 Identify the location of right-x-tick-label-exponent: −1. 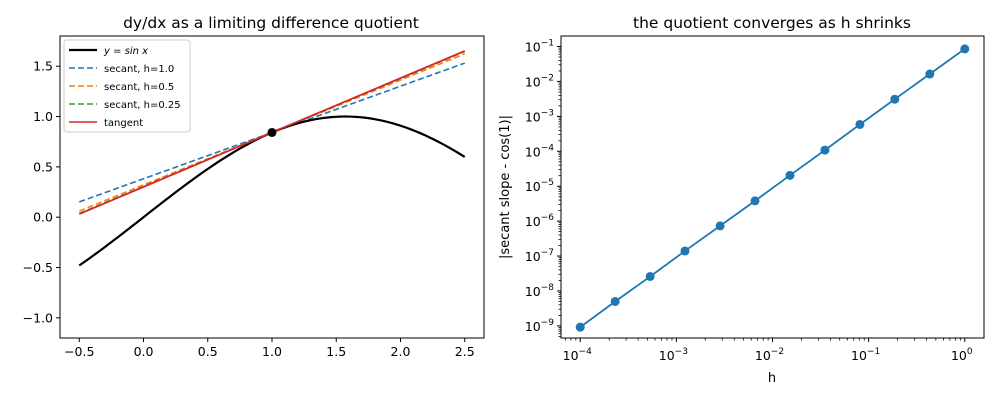
(873, 352).